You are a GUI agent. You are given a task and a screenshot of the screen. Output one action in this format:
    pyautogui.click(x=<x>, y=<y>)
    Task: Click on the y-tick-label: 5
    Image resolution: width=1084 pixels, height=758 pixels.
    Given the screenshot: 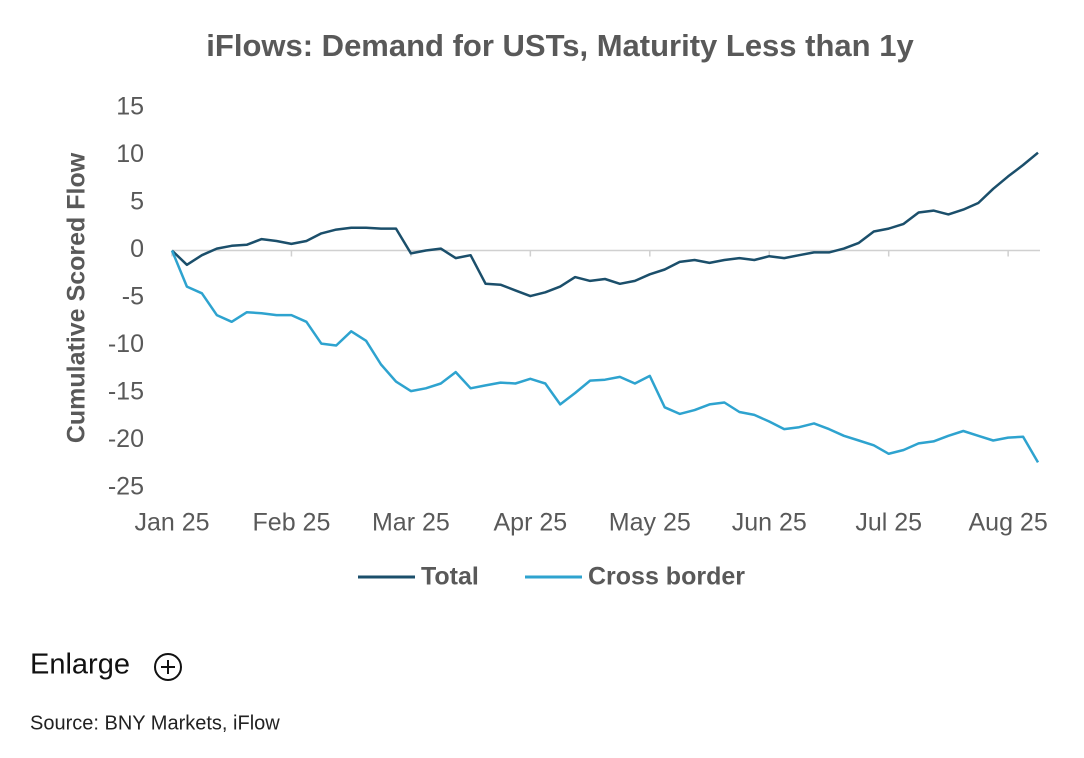 What is the action you would take?
    pyautogui.click(x=137, y=202)
    